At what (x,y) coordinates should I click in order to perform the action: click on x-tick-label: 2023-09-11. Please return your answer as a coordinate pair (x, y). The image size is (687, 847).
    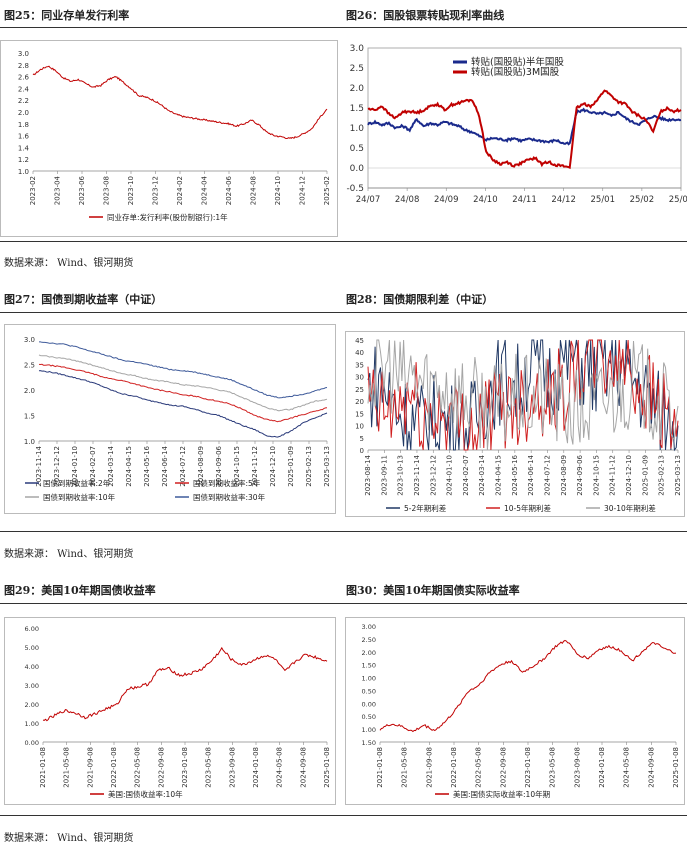
    Looking at the image, I should click on (384, 475).